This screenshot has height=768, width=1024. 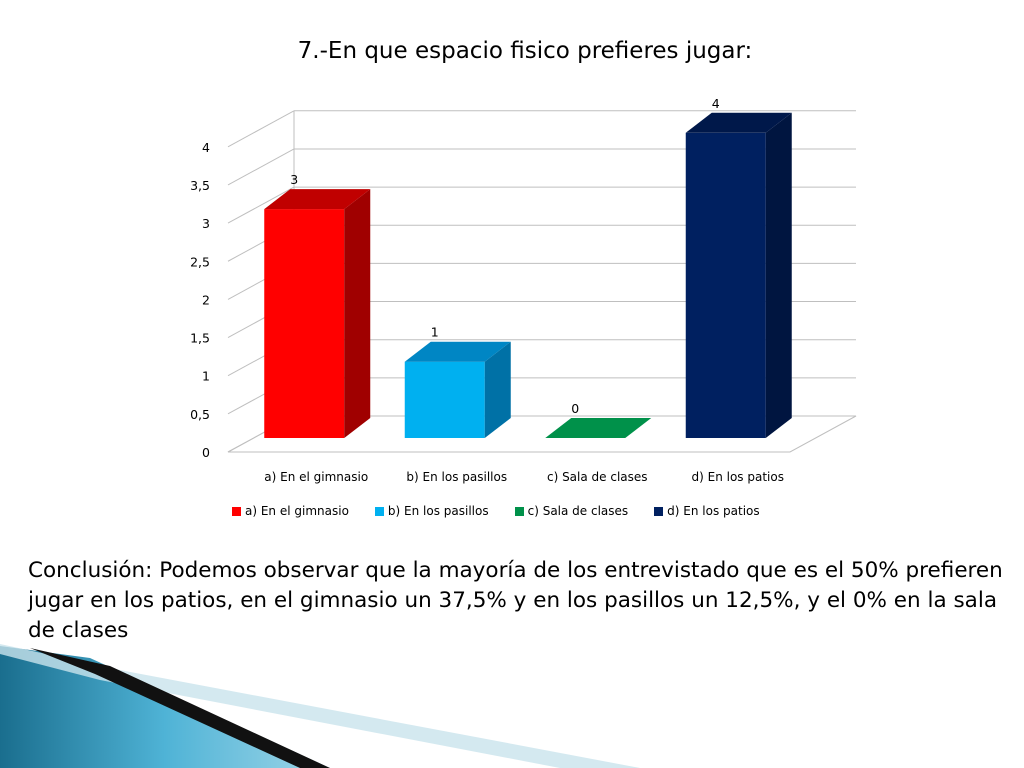 I want to click on legend-label-sala-clases: c) Sala de clases, so click(x=578, y=511).